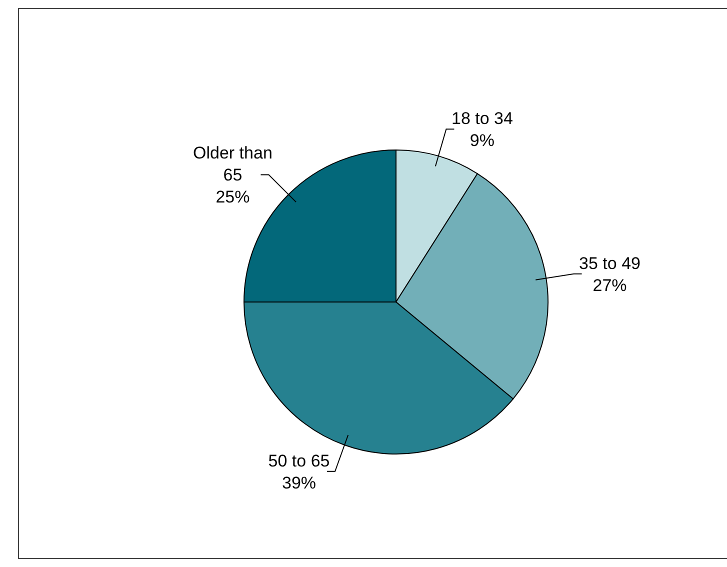  I want to click on slice-label: 50 to 65, so click(299, 460).